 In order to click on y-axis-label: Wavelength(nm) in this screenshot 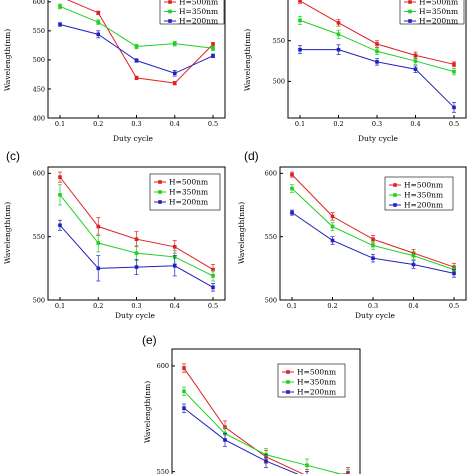, I will do `click(7, 60)`.